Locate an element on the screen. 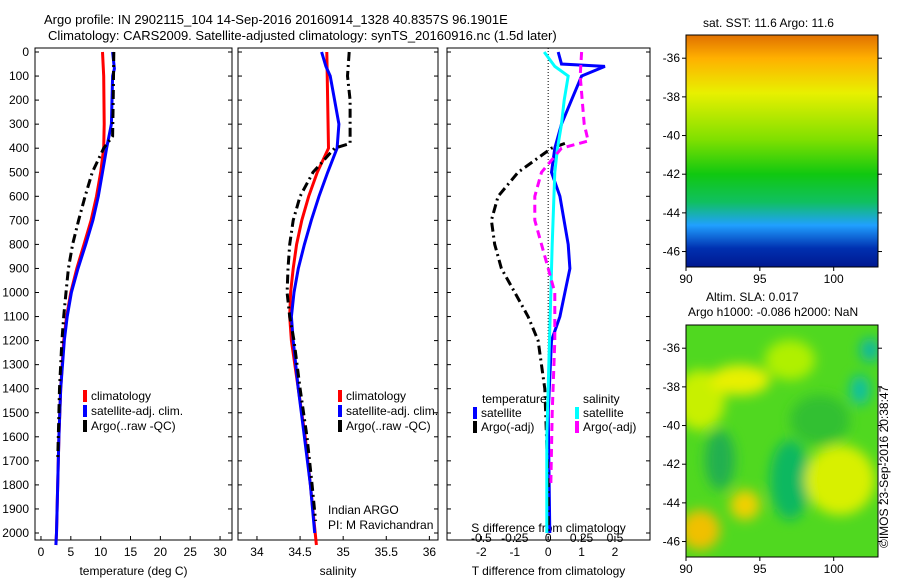 Image resolution: width=900 pixels, height=580 pixels. y-tick-label: 2000 is located at coordinates (15, 533).